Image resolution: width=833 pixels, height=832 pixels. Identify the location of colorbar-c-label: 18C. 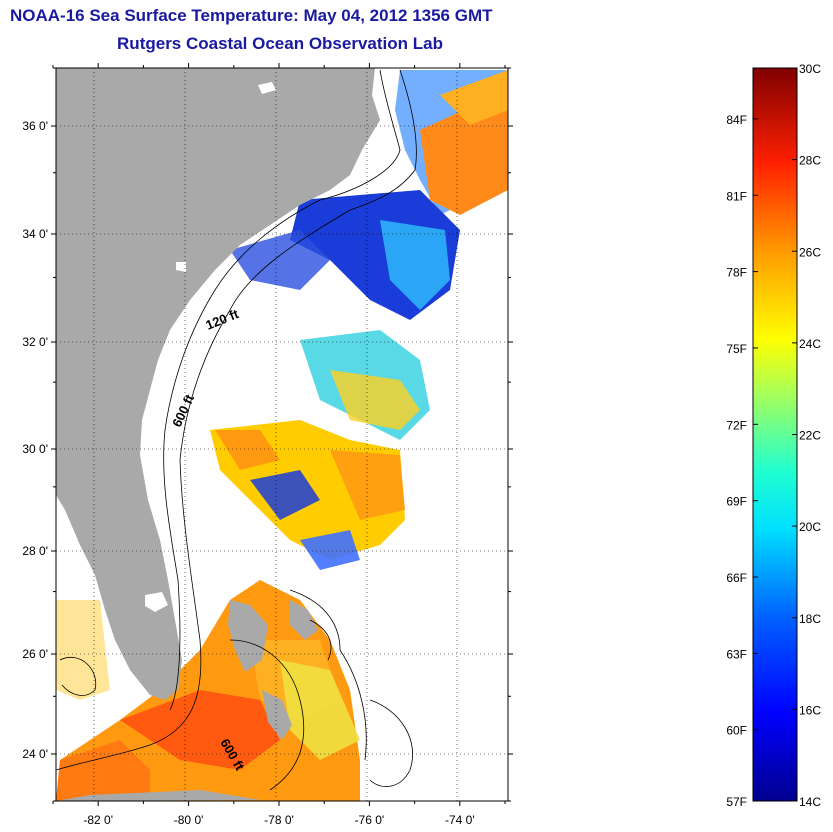
(810, 619).